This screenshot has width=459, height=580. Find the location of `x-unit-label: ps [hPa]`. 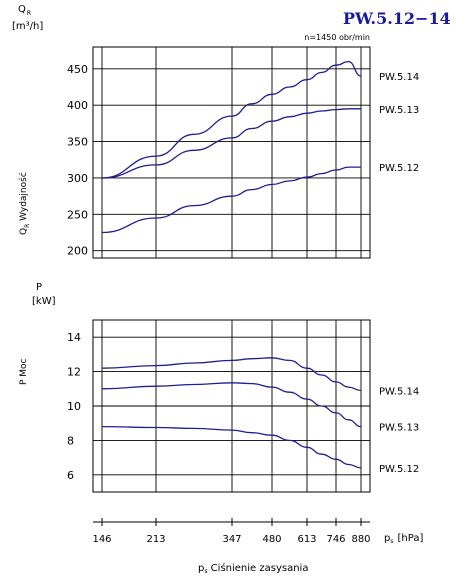

x-unit-label: ps [hPa] is located at coordinates (403, 539).